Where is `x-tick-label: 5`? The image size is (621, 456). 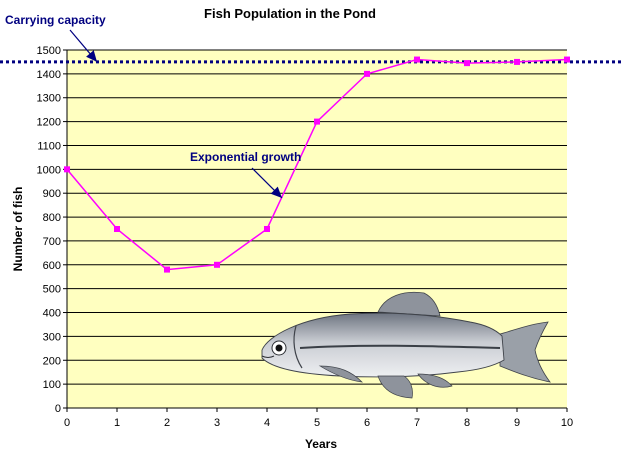 x-tick-label: 5 is located at coordinates (317, 423).